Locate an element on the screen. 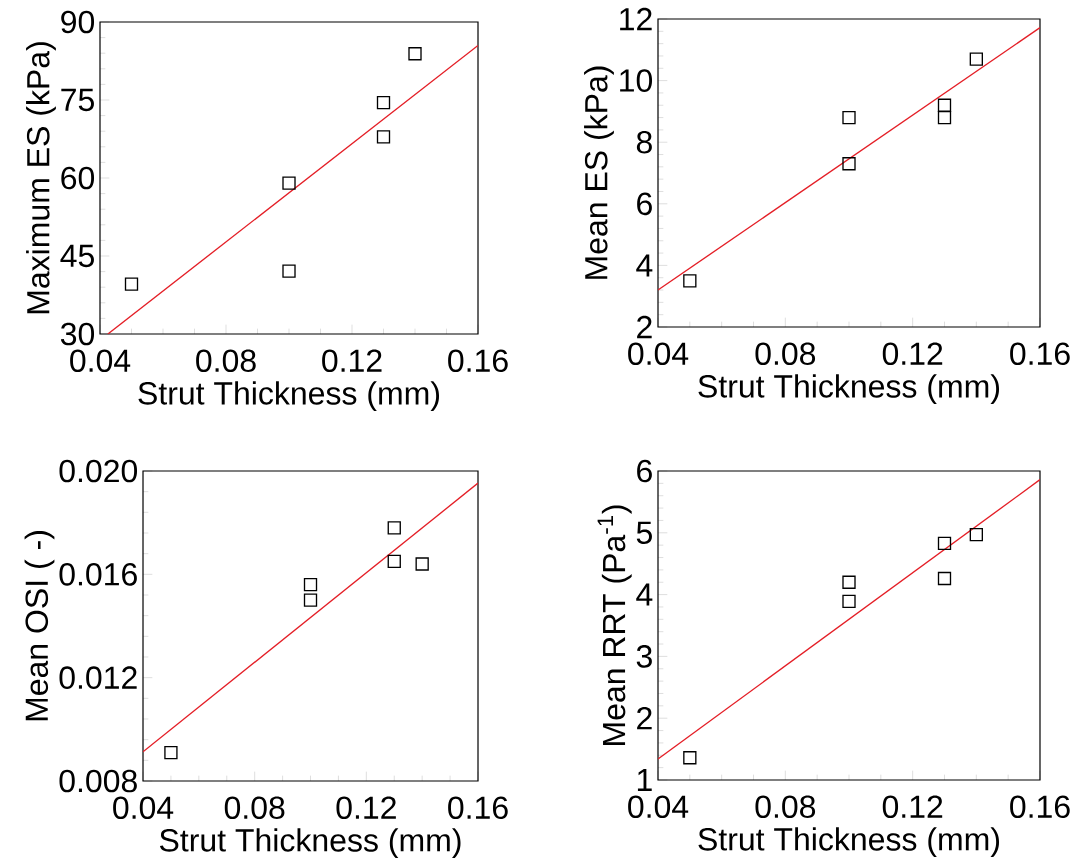 This screenshot has height=861, width=1083. y-tick-label: 90 is located at coordinates (78, 22).